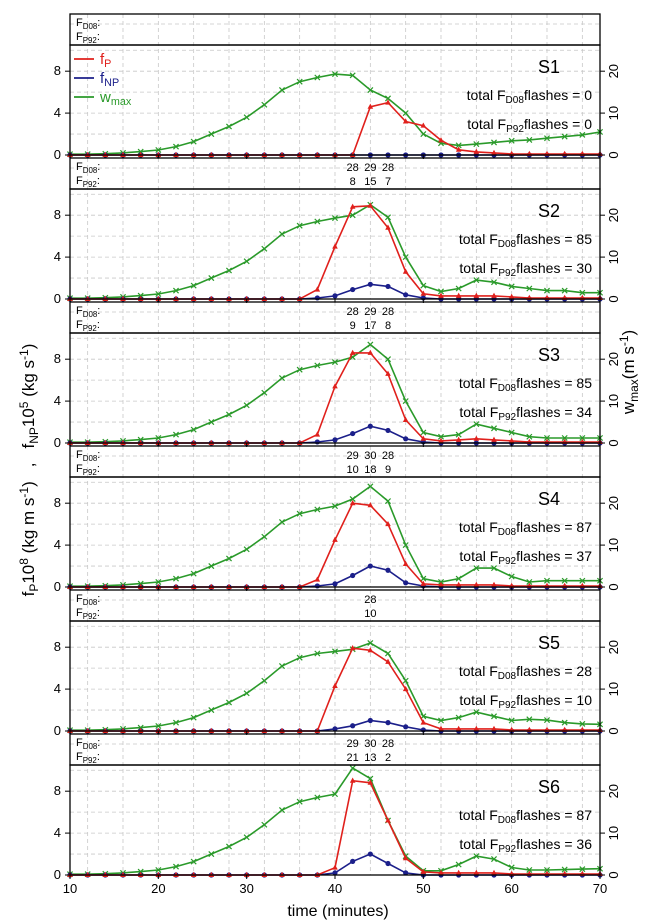  Describe the element at coordinates (115, 98) in the screenshot. I see `legend-label: wmax` at that location.